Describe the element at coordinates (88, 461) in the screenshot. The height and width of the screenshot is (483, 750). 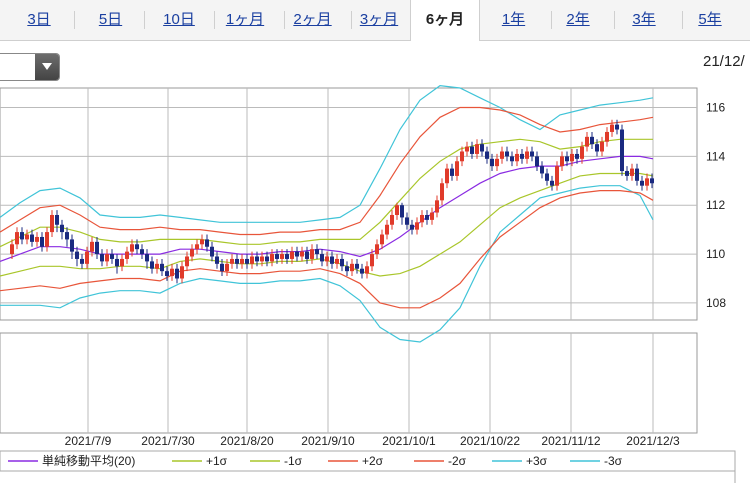
I see `legend-label: 単純移動平均(20)` at that location.